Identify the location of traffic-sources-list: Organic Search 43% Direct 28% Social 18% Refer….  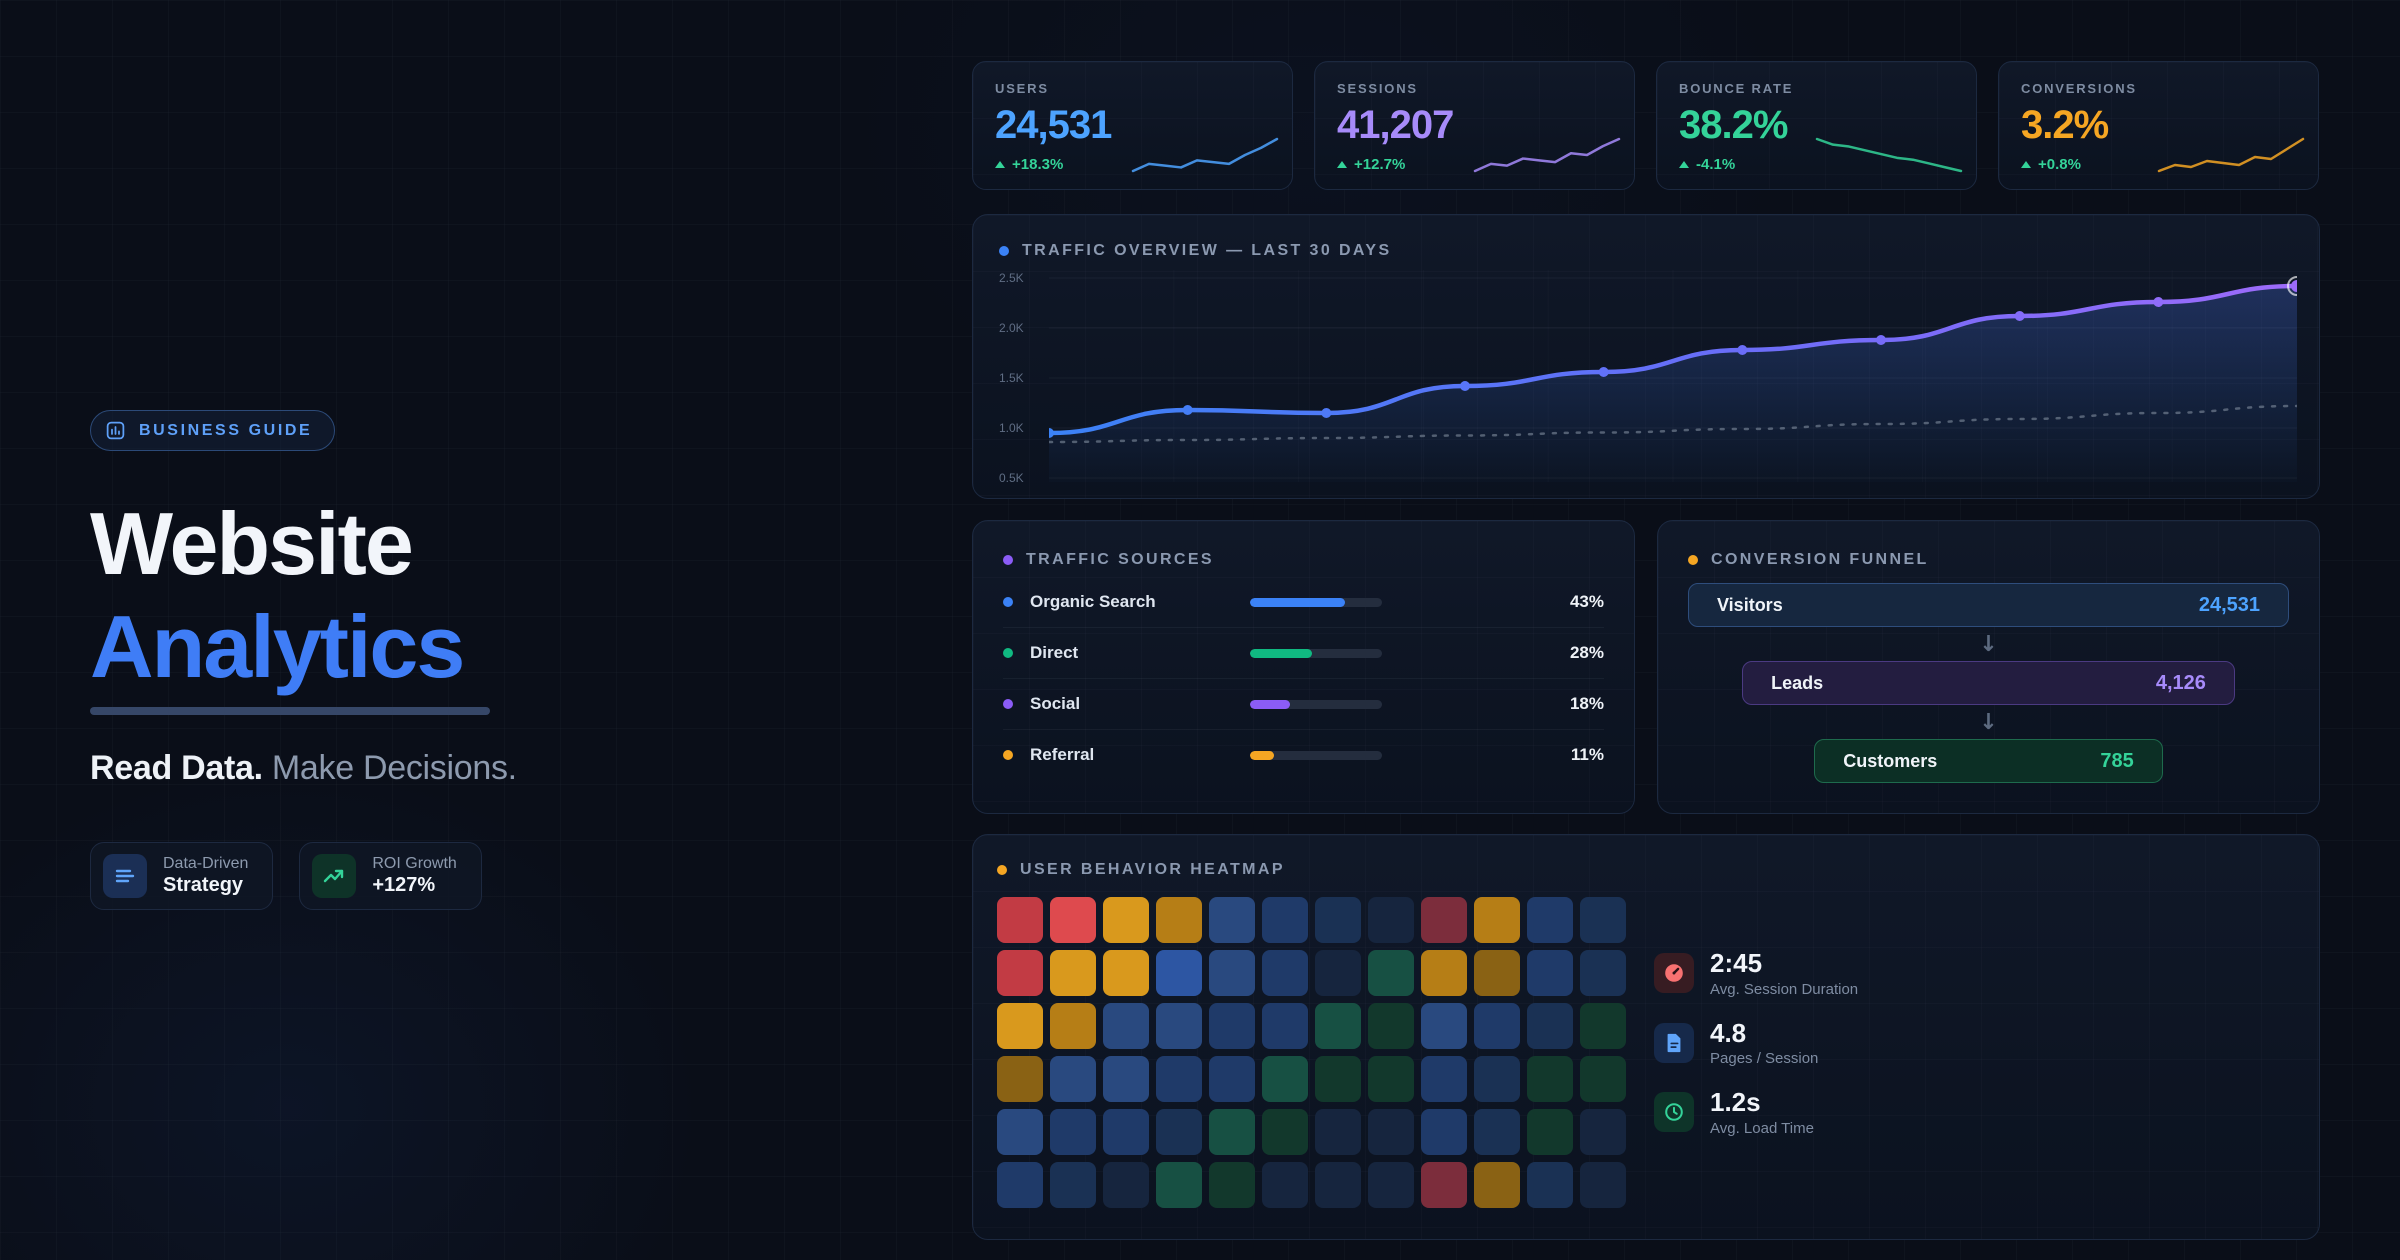
(1303, 678).